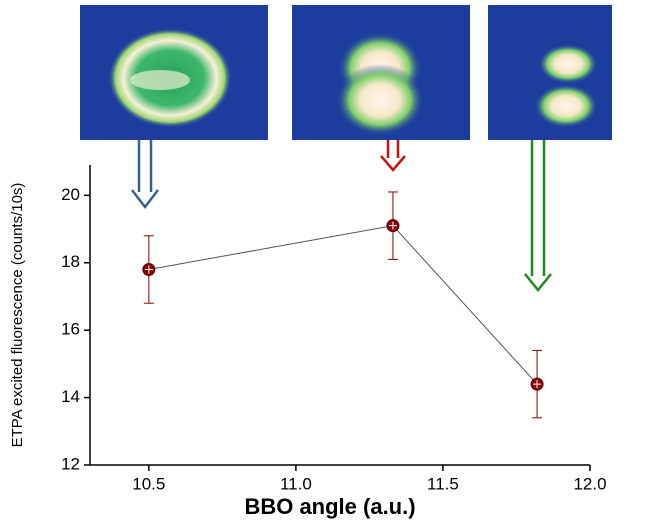 This screenshot has width=651, height=529. What do you see at coordinates (589, 483) in the screenshot?
I see `x-tick-label: 12.0` at bounding box center [589, 483].